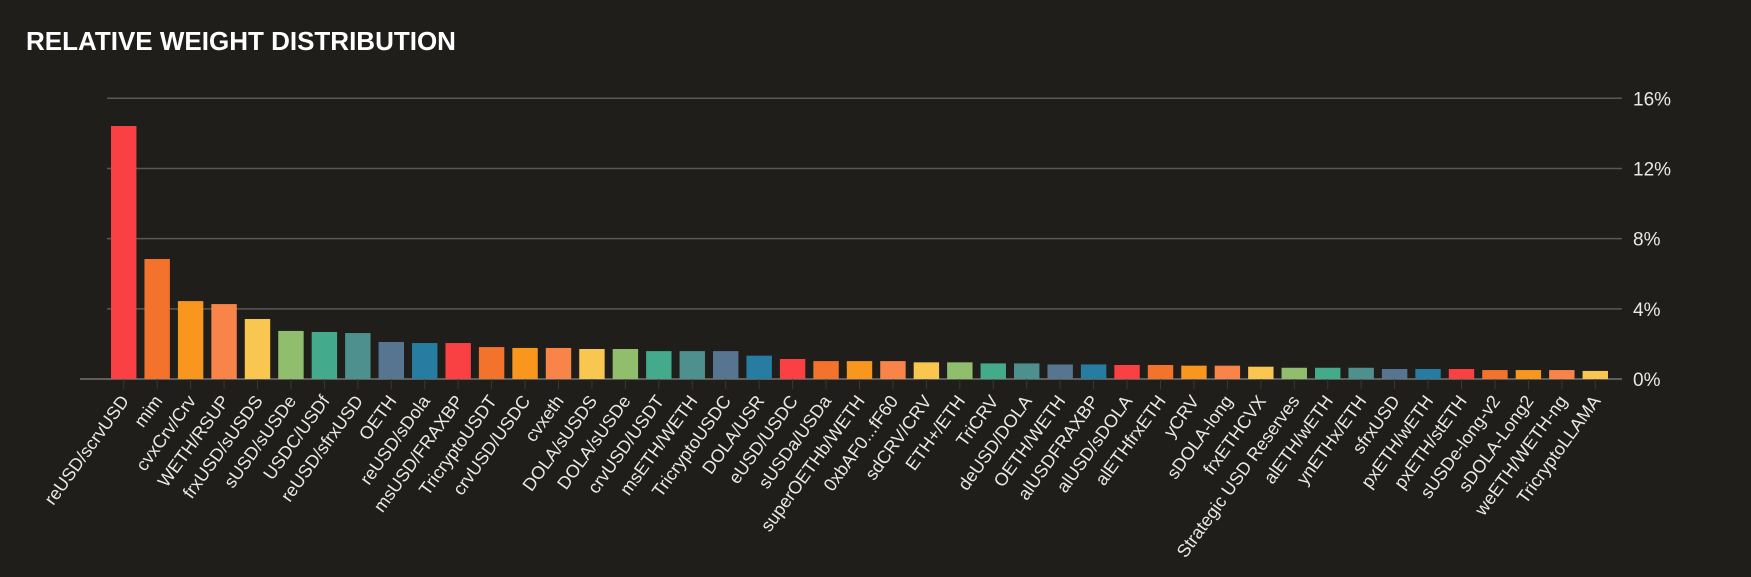 The height and width of the screenshot is (577, 1751). What do you see at coordinates (241, 41) in the screenshot?
I see `chart-title: RELATIVE WEIGHT DISTRIBUTION` at bounding box center [241, 41].